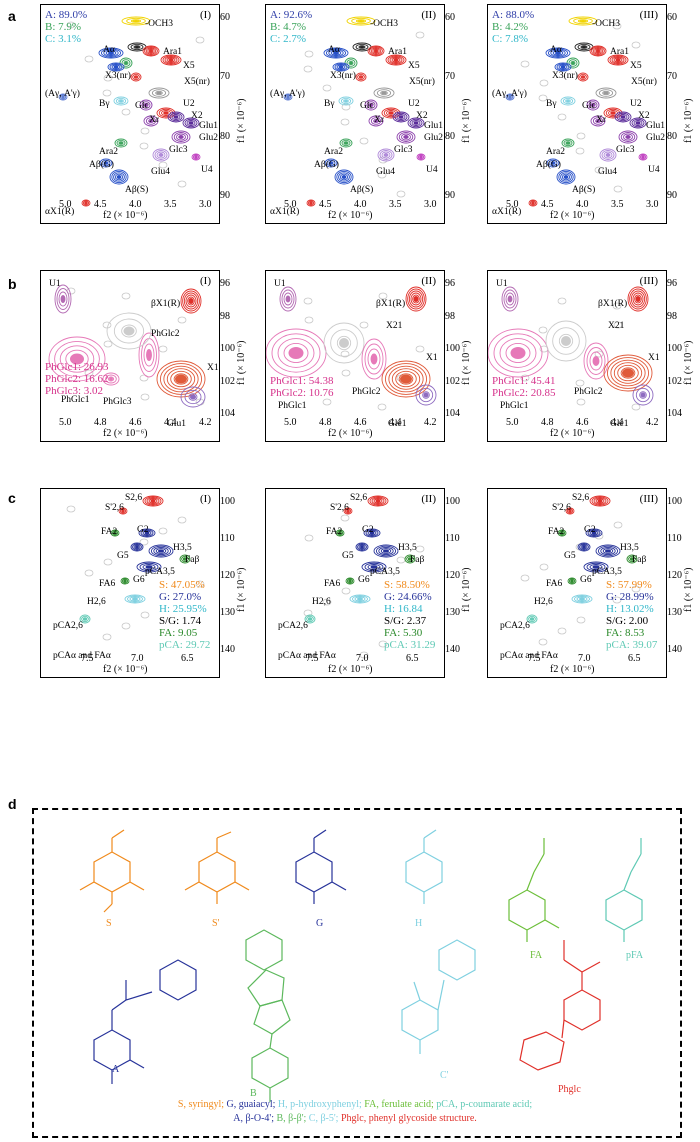  What do you see at coordinates (674, 381) in the screenshot?
I see `y-tick-label: 102` at bounding box center [674, 381].